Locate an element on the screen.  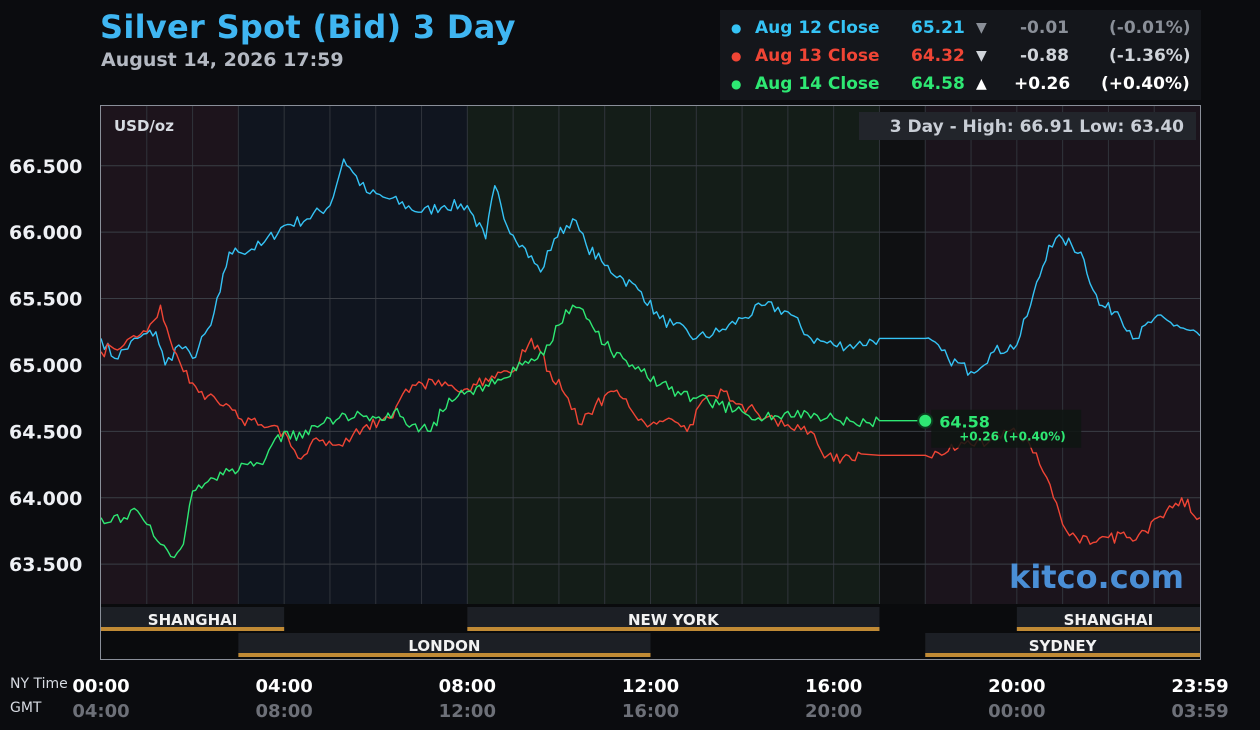
session-label: SYDNEY is located at coordinates (1063, 646).